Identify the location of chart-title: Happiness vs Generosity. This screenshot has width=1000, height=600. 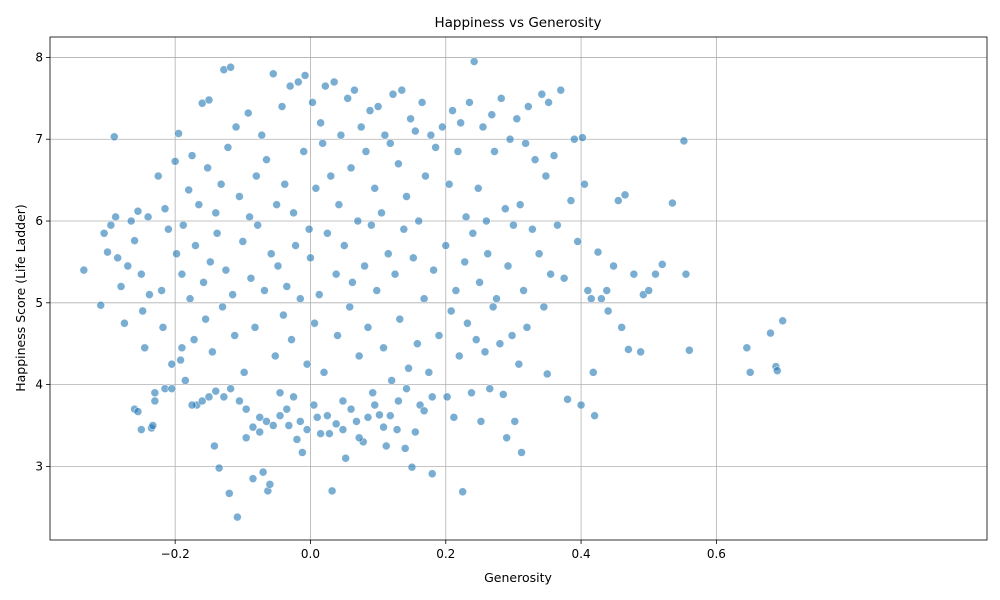
(517, 23).